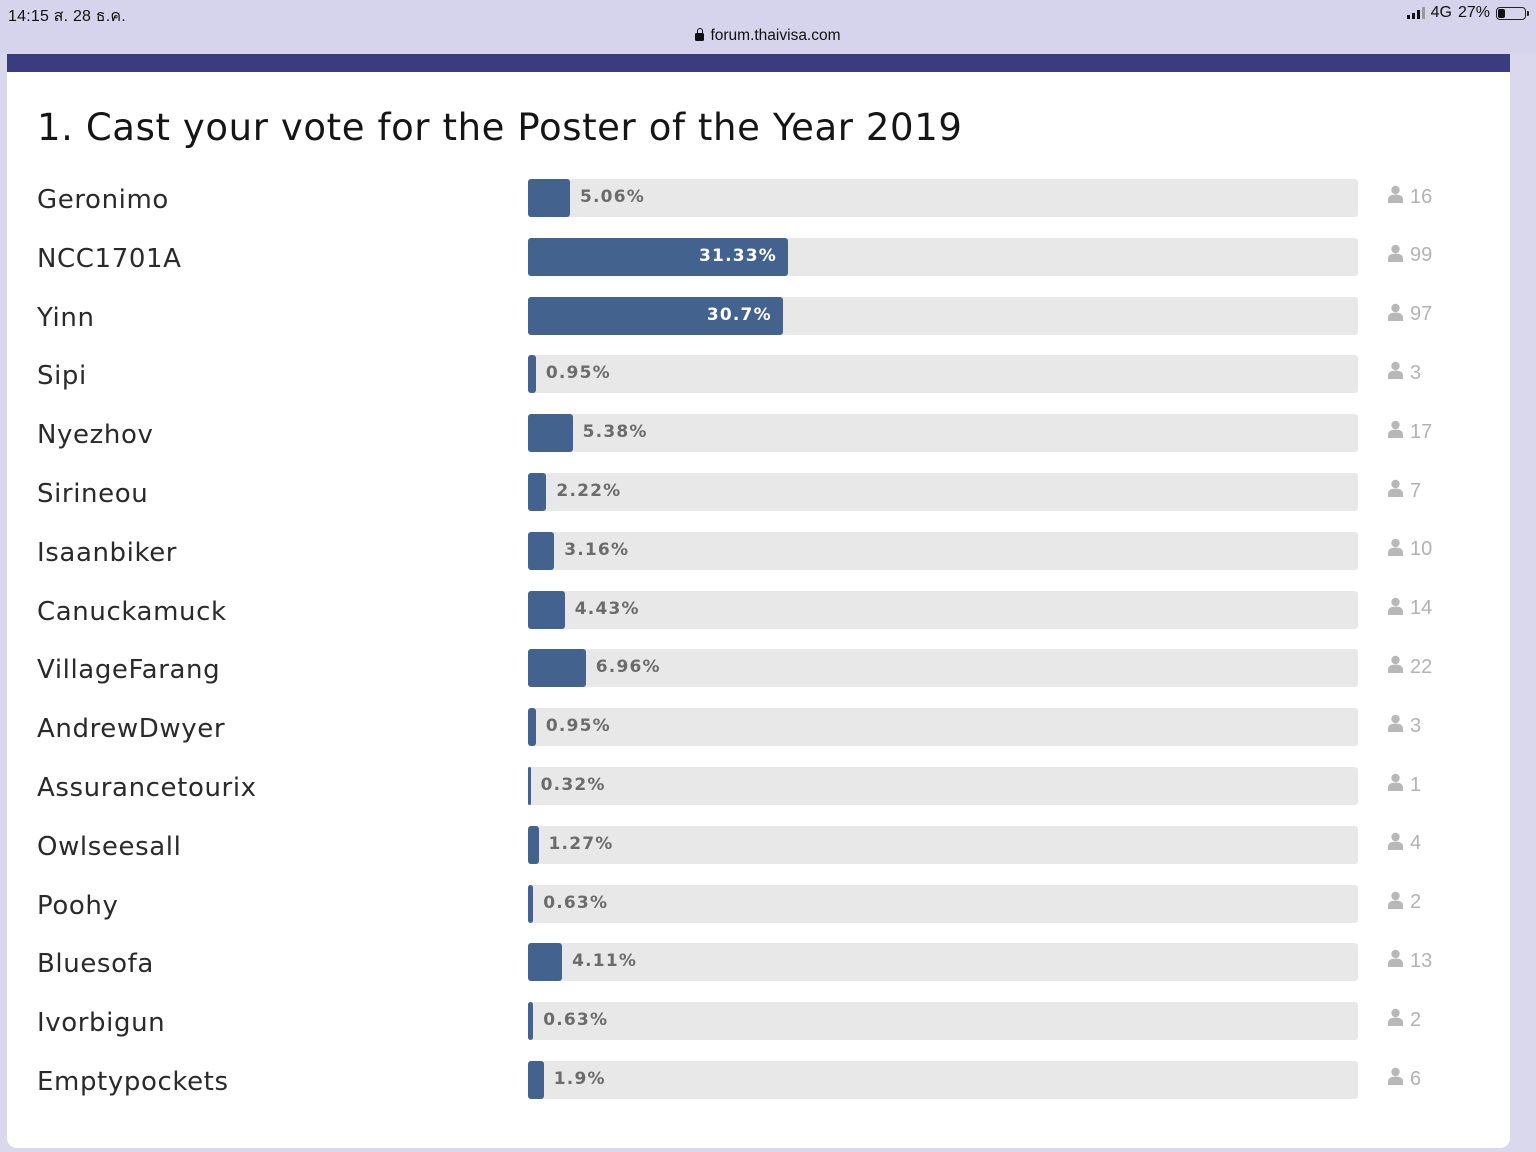 The height and width of the screenshot is (1152, 1536). I want to click on poll-percent-label: 5.06%, so click(612, 197).